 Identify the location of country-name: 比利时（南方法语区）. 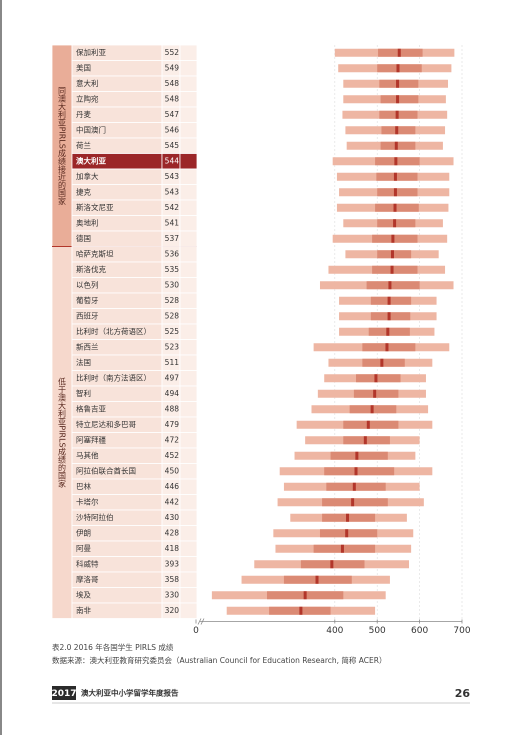
(113, 377).